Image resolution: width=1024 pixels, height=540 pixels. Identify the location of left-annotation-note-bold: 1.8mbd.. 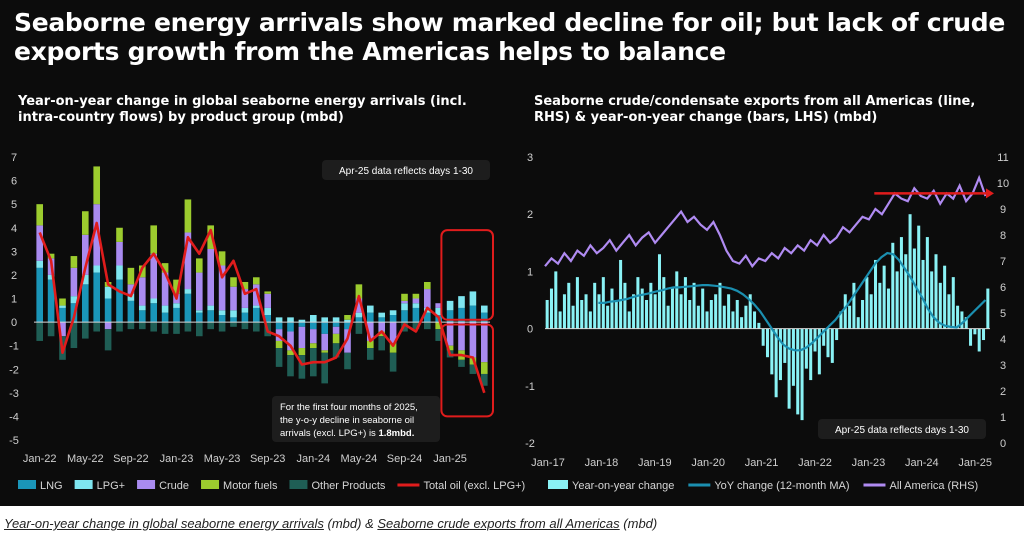
(396, 433).